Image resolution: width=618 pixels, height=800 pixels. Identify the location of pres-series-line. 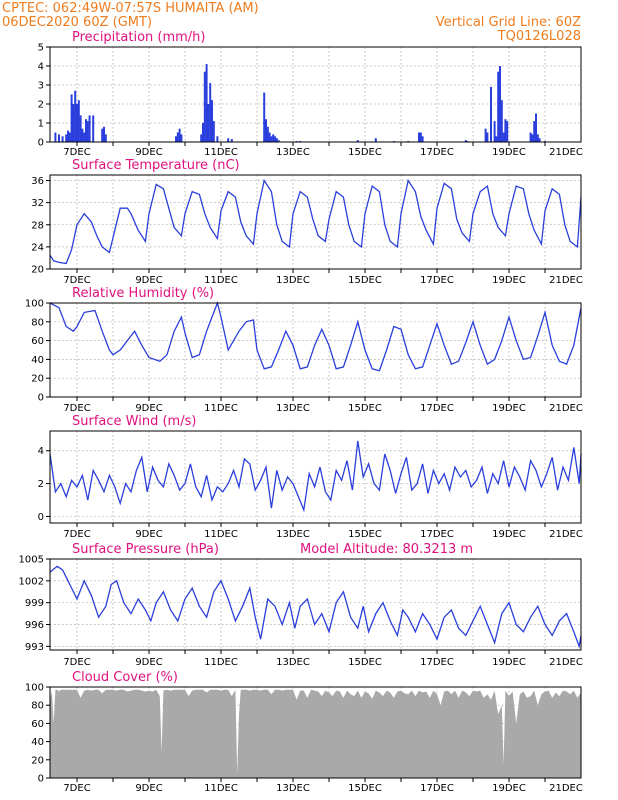
(315, 607).